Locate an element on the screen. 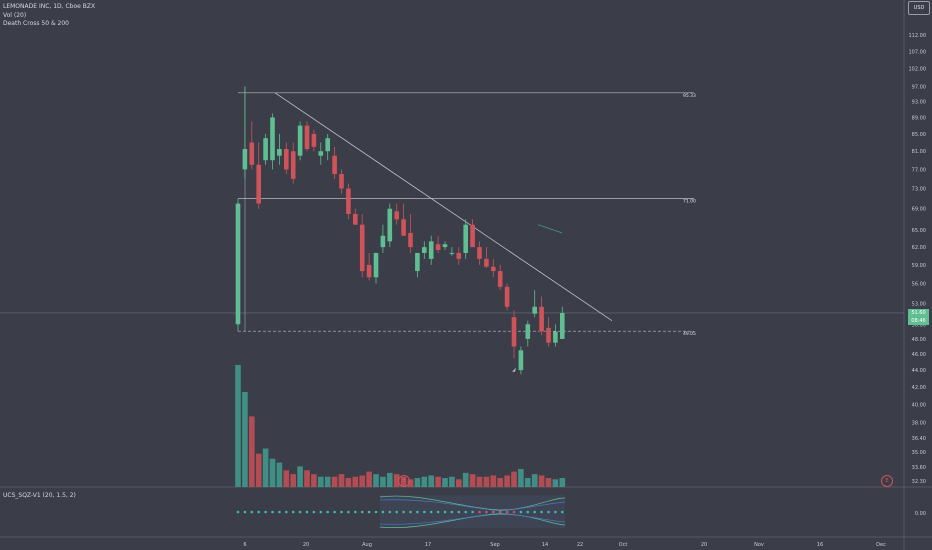 The height and width of the screenshot is (550, 932). squeeze-oscillator is located at coordinates (401, 511).